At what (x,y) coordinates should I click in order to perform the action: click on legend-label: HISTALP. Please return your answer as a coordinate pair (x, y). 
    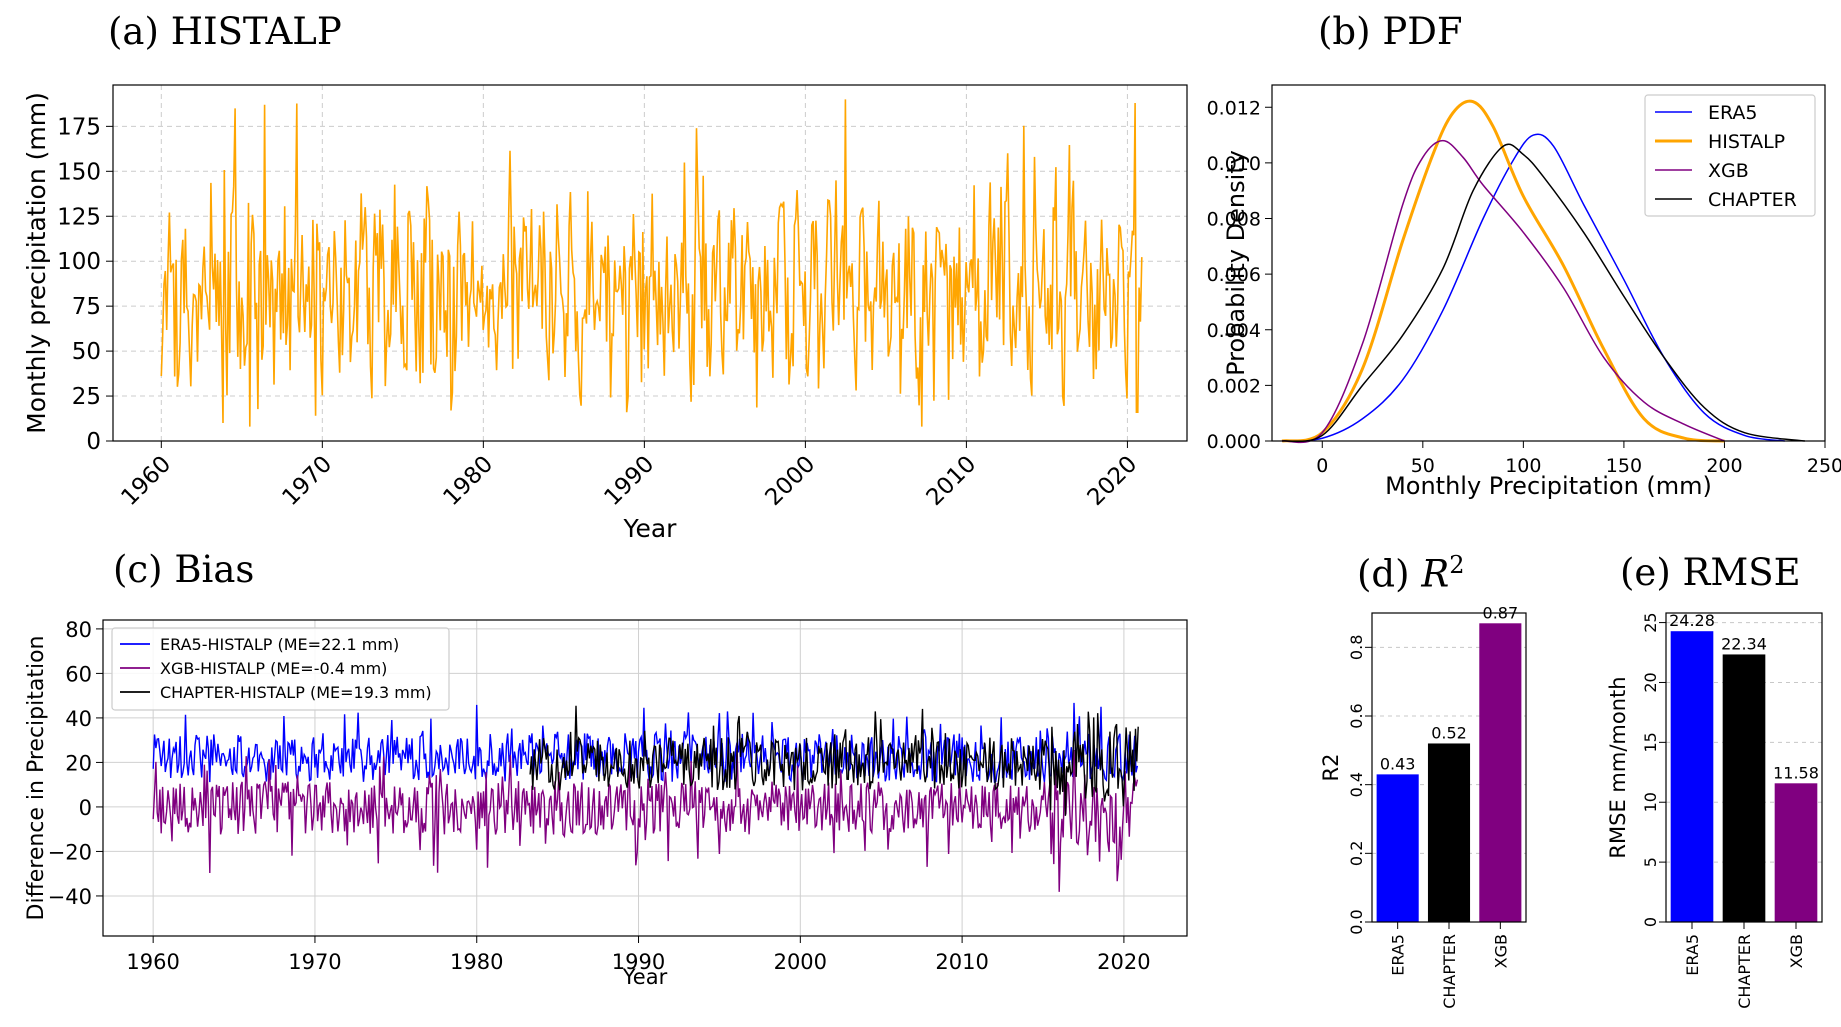
    Looking at the image, I should click on (1746, 142).